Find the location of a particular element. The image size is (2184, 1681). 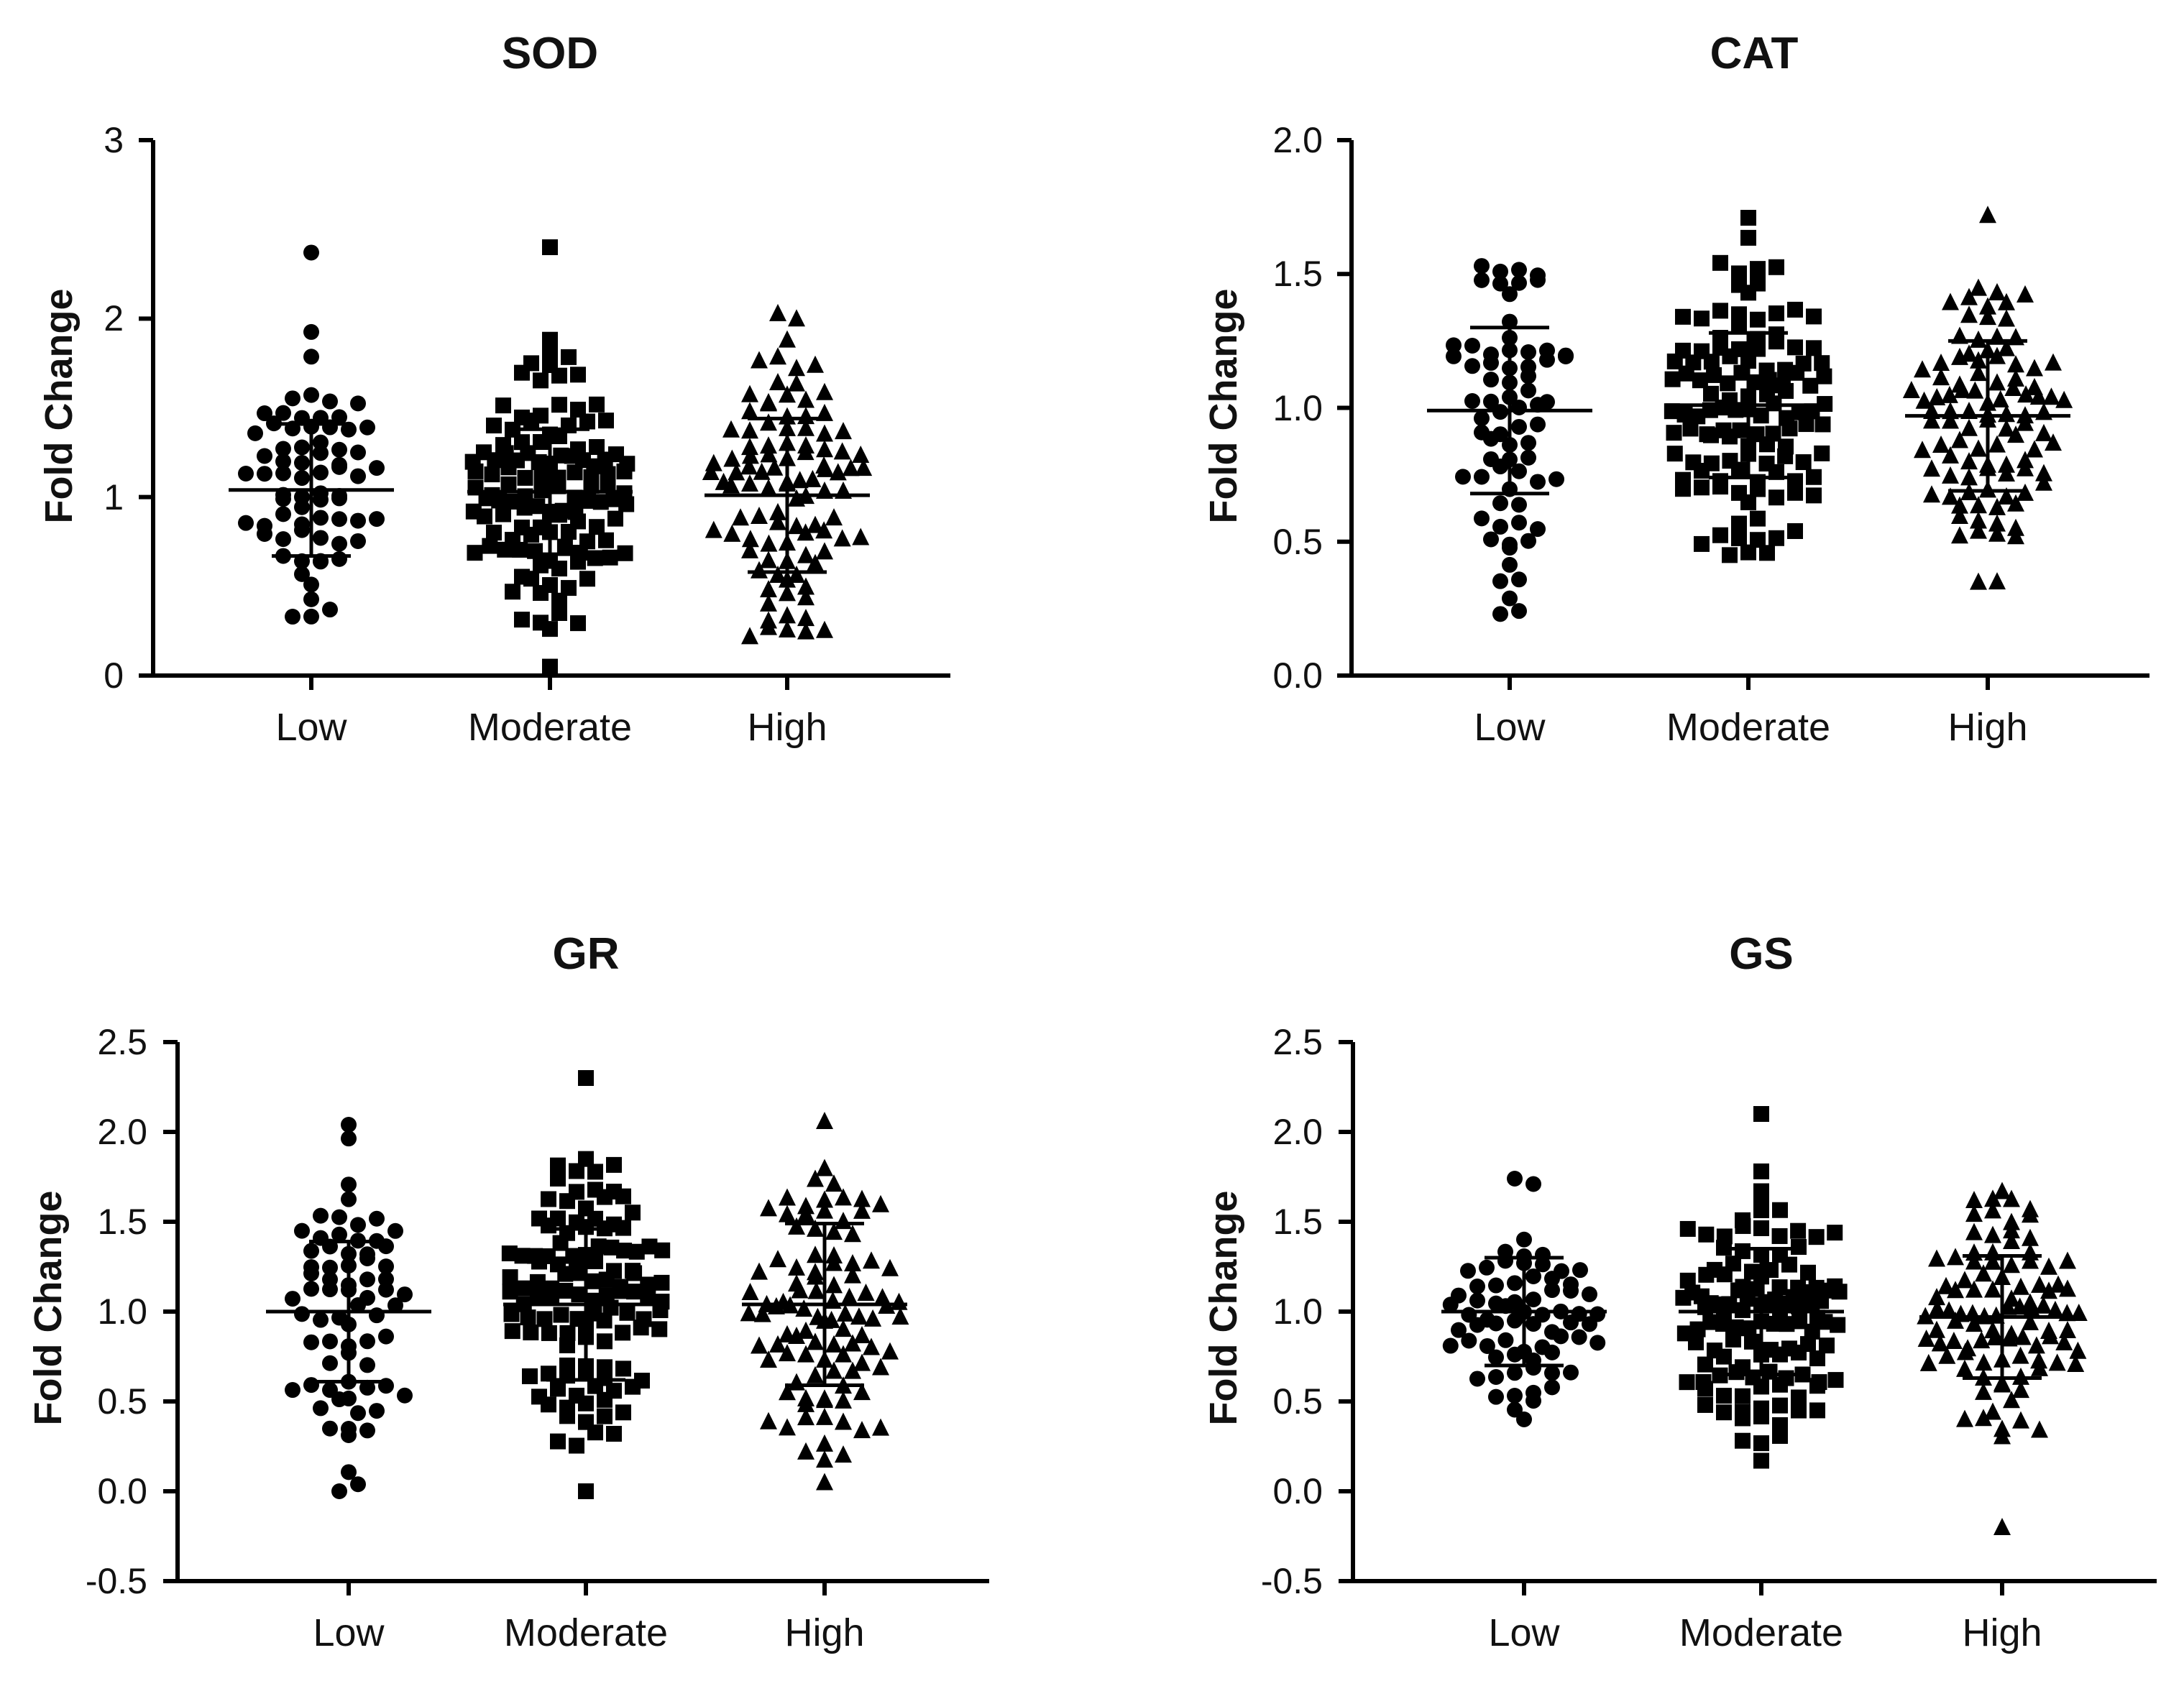

gr-title: GR is located at coordinates (586, 954).